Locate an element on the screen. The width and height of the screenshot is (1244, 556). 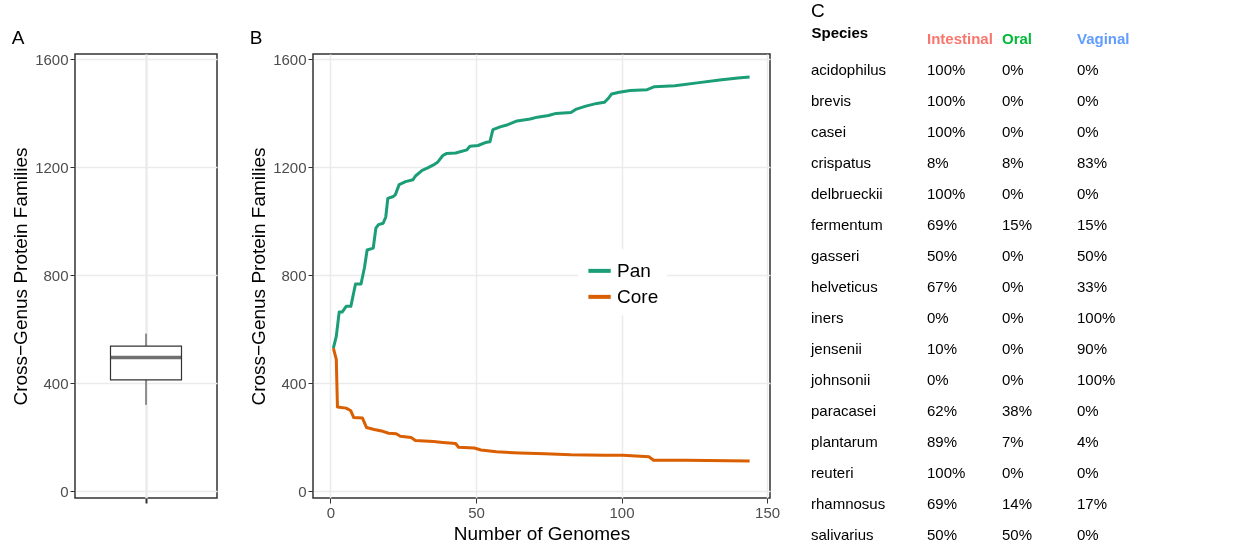
x-tick-label: 0 is located at coordinates (331, 512).